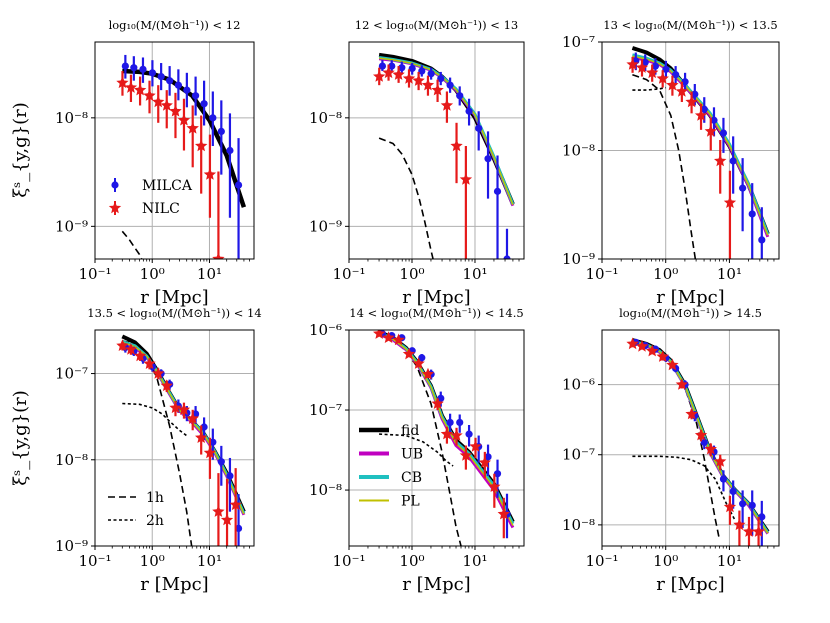 Image resolution: width=830 pixels, height=623 pixels. Describe the element at coordinates (436, 25) in the screenshot. I see `panel-title: 12 < log₁₀(M/(M⊙h⁻¹)) < 13` at that location.